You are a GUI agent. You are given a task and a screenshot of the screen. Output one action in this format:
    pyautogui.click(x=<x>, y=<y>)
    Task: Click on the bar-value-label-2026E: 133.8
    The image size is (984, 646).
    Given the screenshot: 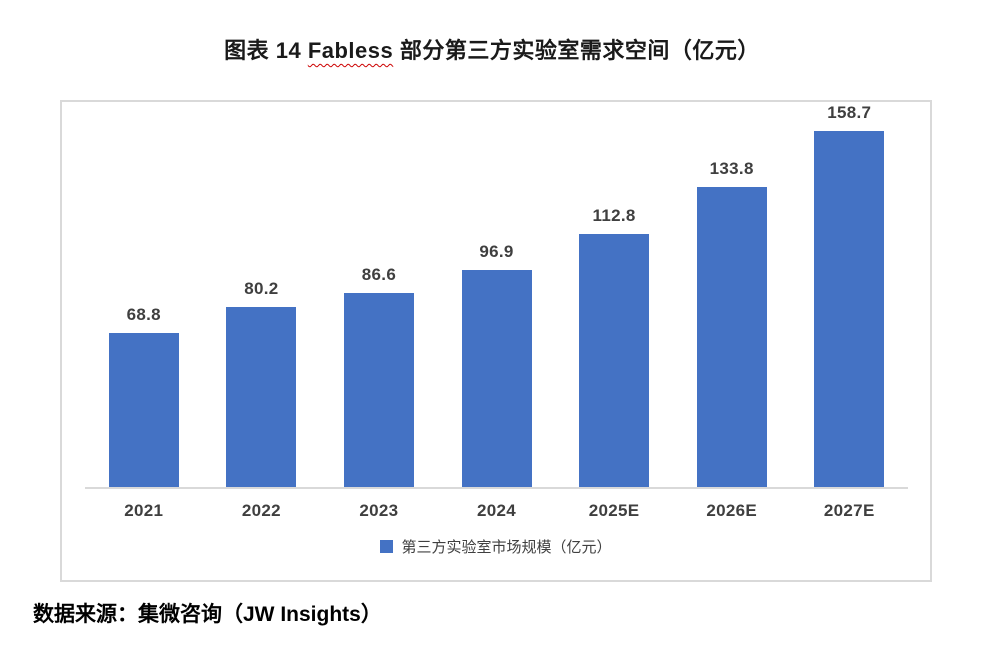 What is the action you would take?
    pyautogui.click(x=731, y=168)
    